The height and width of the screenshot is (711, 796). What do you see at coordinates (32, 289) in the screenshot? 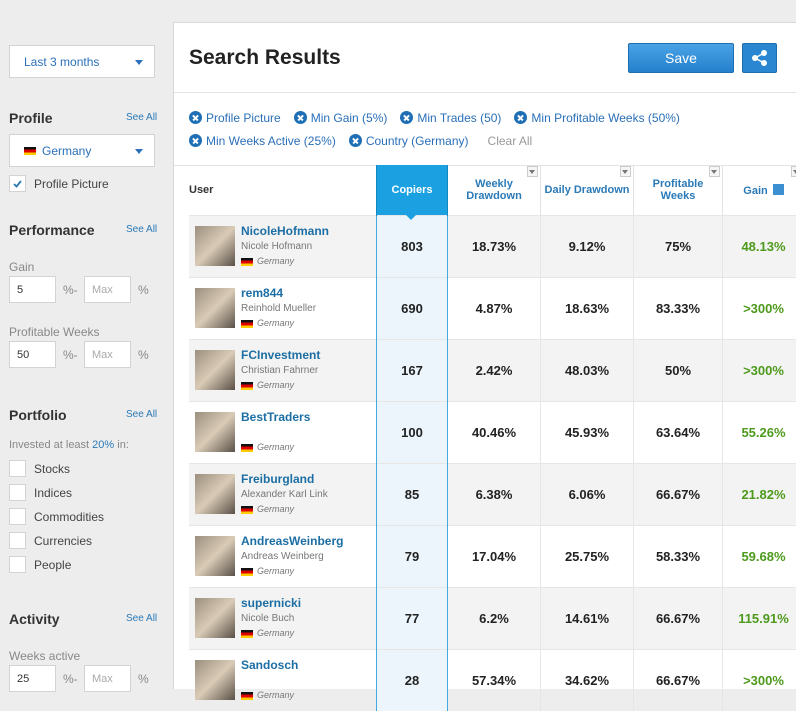
I see `min-input: 5` at bounding box center [32, 289].